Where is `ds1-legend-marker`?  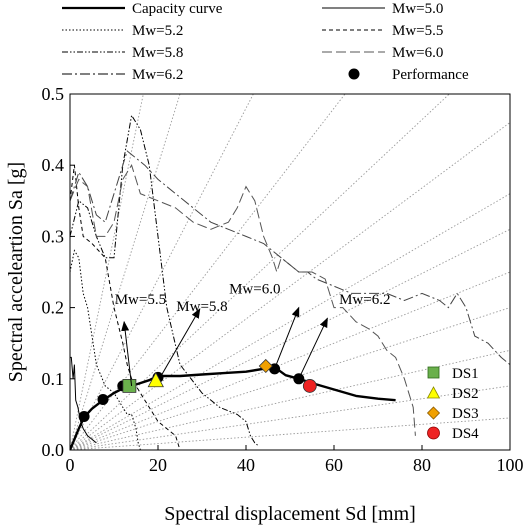 ds1-legend-marker is located at coordinates (433, 372).